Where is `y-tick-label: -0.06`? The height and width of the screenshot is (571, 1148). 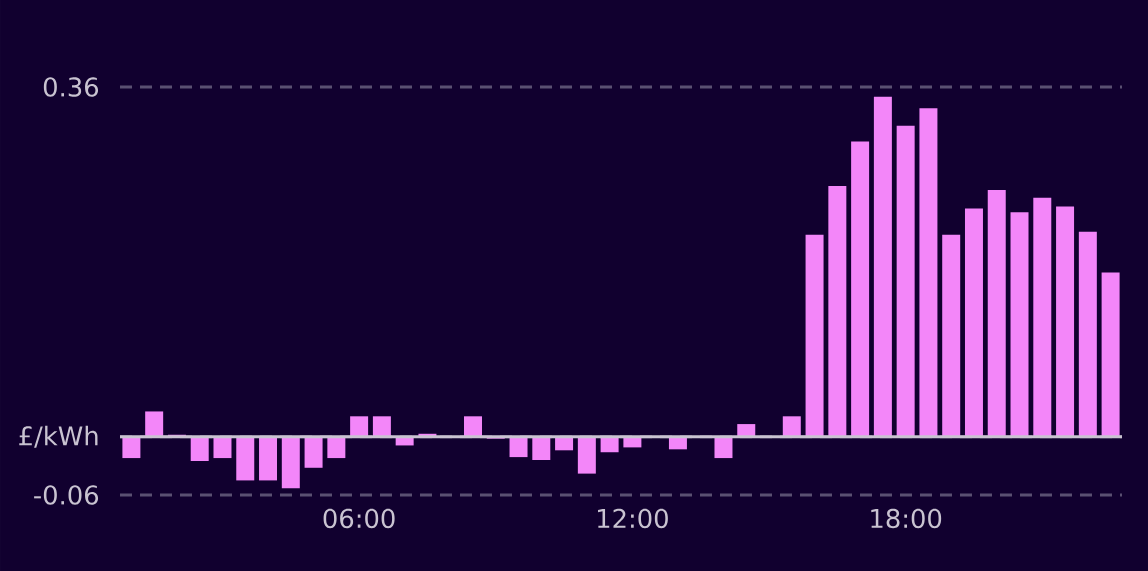 y-tick-label: -0.06 is located at coordinates (66, 495).